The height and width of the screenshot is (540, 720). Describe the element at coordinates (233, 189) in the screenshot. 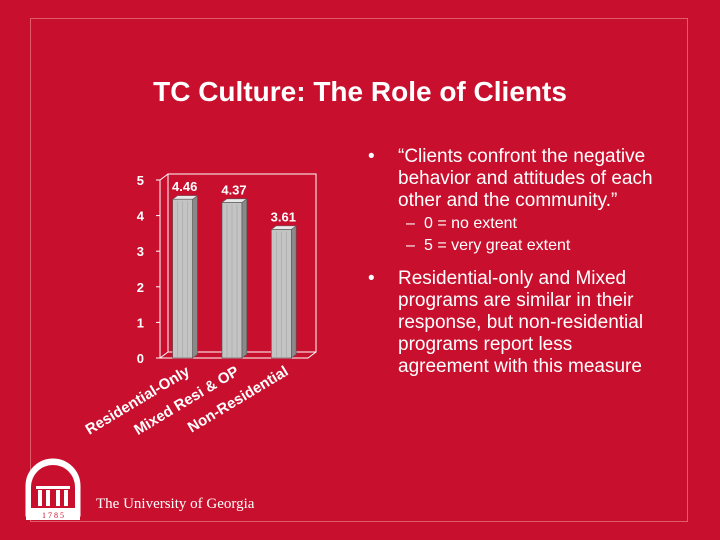

I see `bar-value-label: 4.37` at that location.